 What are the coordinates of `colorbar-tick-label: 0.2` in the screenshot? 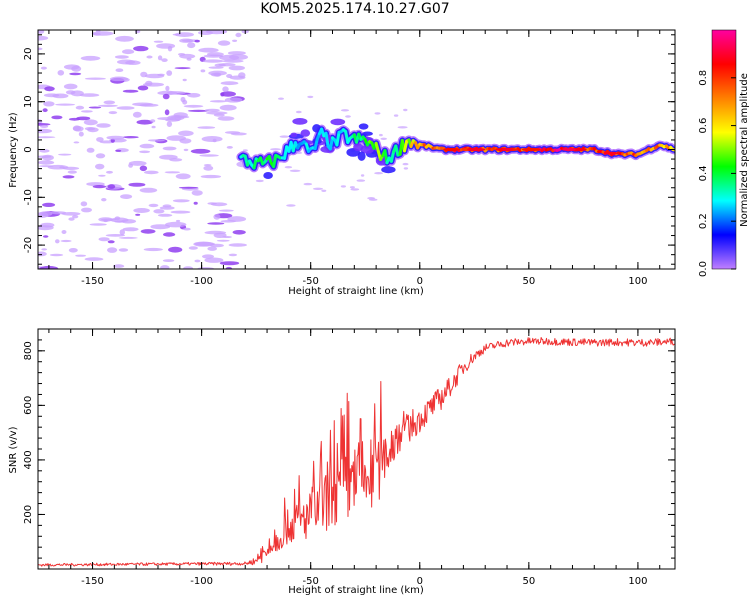 It's located at (703, 221).